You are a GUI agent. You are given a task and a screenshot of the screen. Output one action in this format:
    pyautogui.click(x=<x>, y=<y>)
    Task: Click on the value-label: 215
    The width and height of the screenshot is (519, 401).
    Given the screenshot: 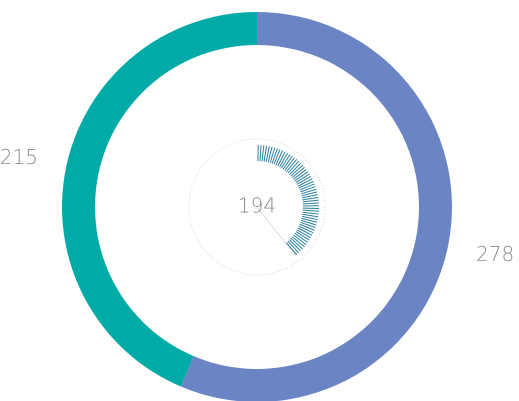 What is the action you would take?
    pyautogui.click(x=19, y=157)
    